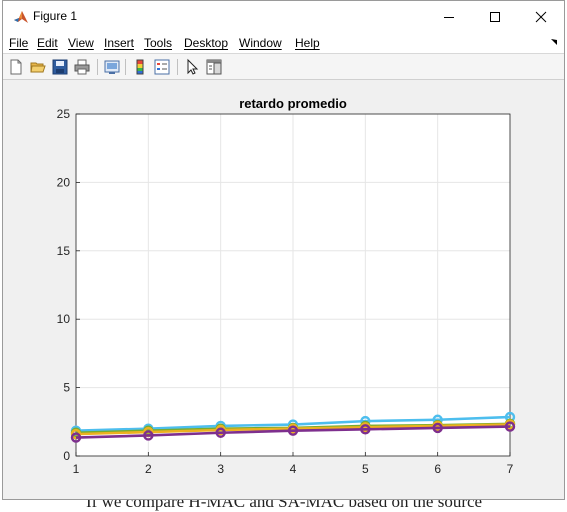 This screenshot has height=512, width=567. What do you see at coordinates (148, 469) in the screenshot?
I see `x-tick-label: 2` at bounding box center [148, 469].